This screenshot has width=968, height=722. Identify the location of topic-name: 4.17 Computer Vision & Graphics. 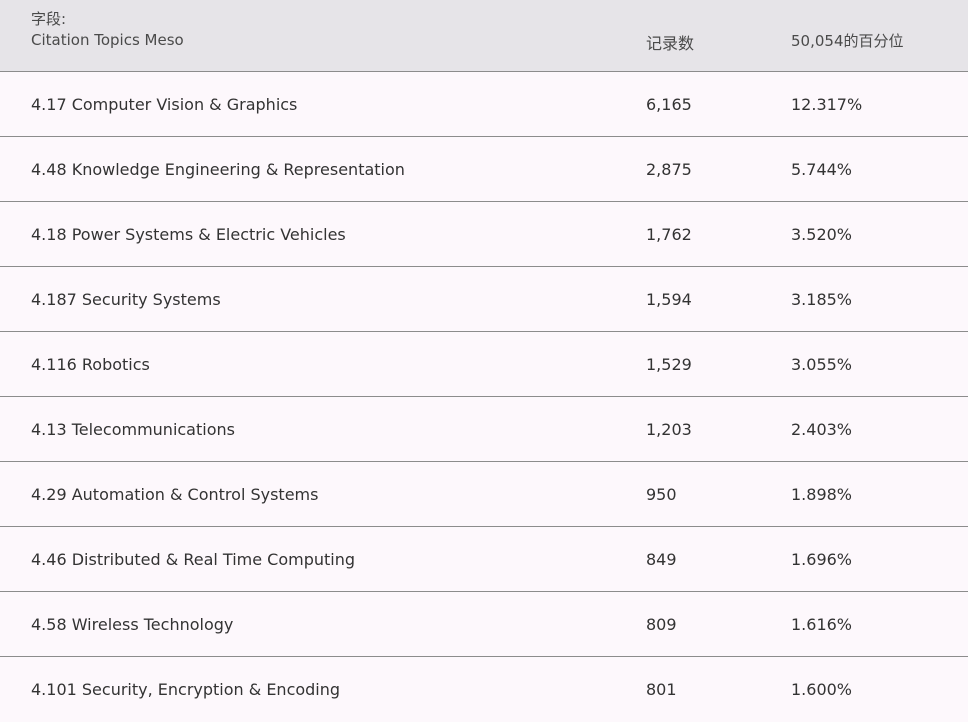
(164, 104).